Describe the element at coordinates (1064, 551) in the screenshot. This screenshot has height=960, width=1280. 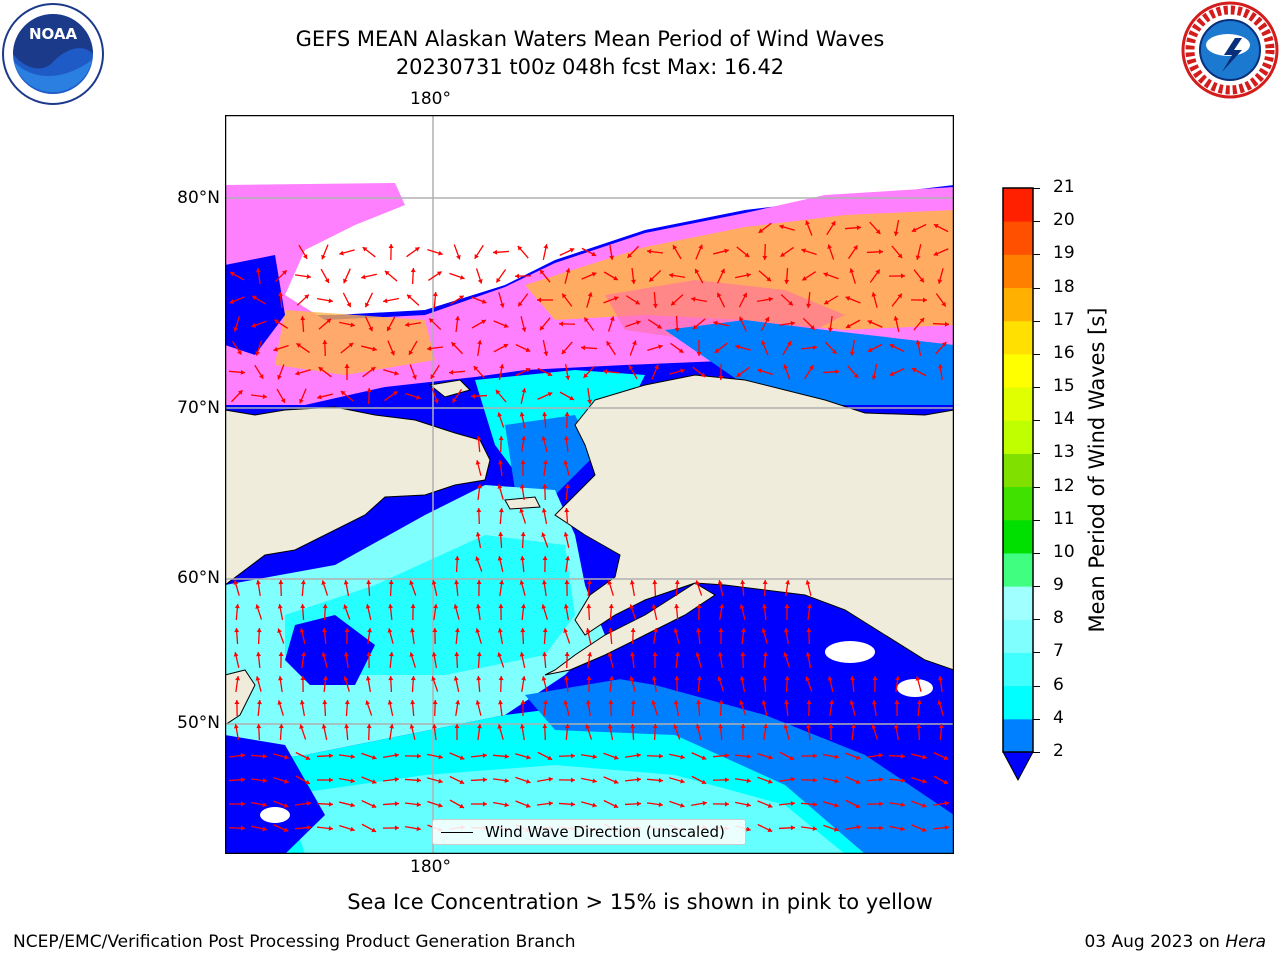
I see `colorbar-tick-label: 10` at that location.